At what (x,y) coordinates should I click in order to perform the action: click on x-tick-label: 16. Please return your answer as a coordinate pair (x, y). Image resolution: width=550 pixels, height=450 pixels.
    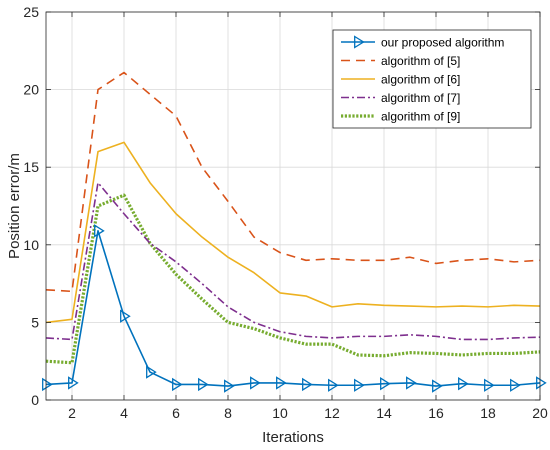
    Looking at the image, I should click on (436, 413).